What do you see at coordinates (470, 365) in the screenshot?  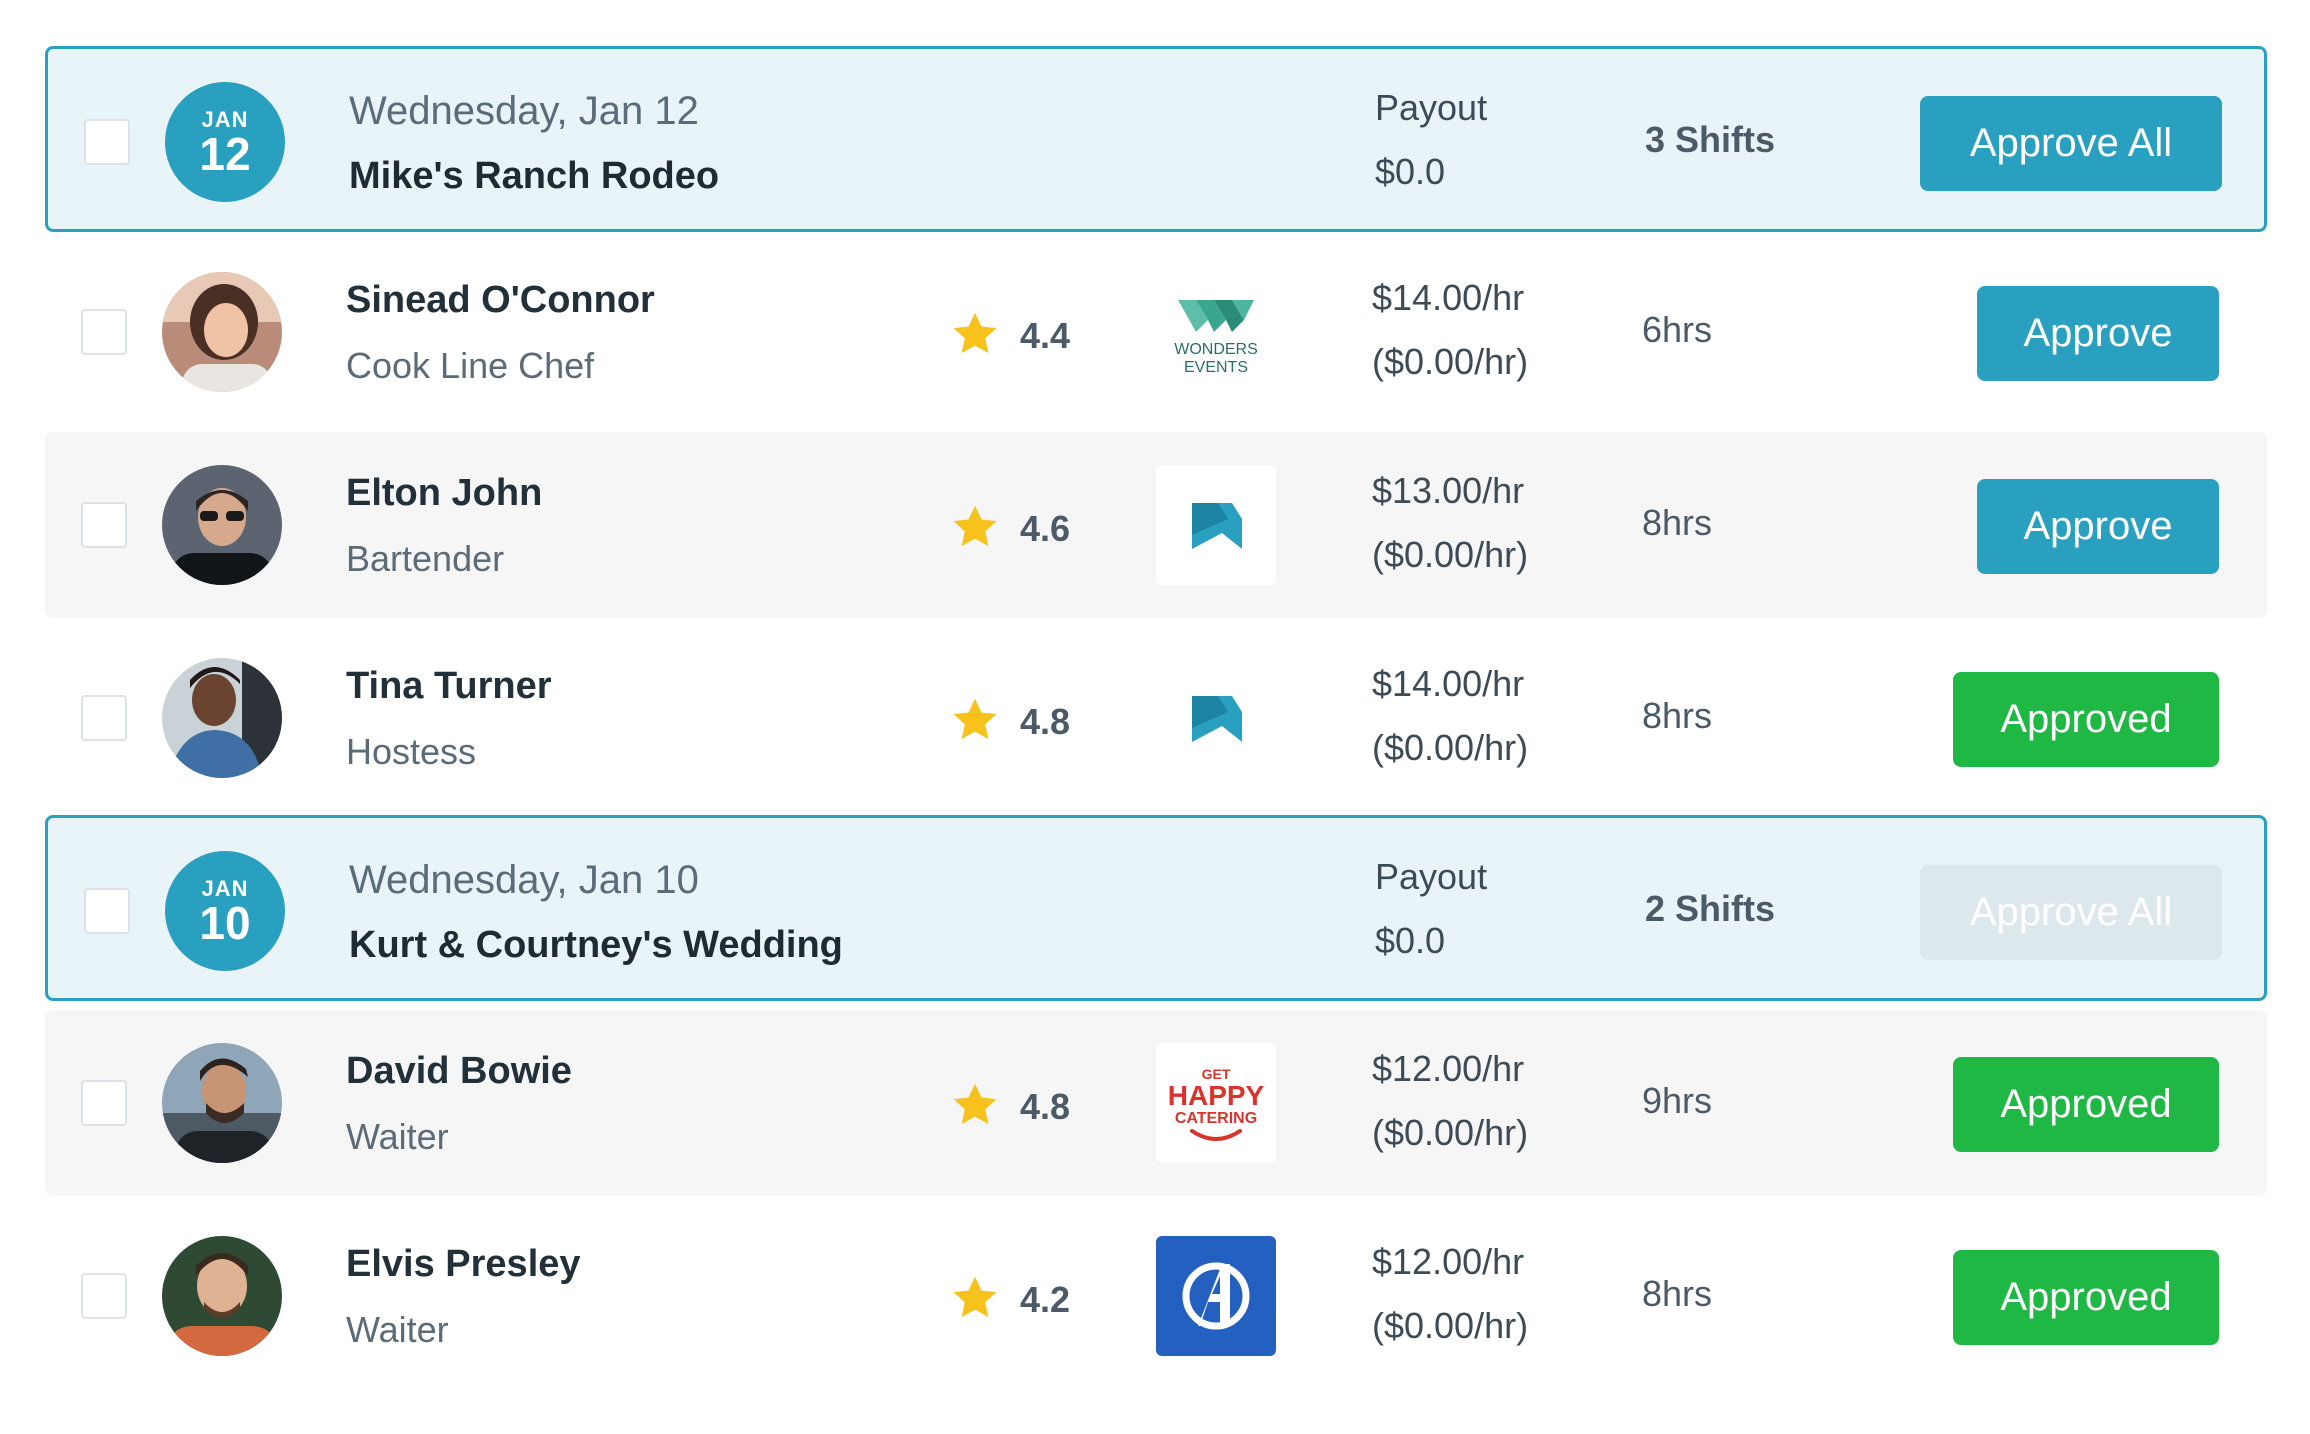 I see `worker-role: Cook Line Chef` at bounding box center [470, 365].